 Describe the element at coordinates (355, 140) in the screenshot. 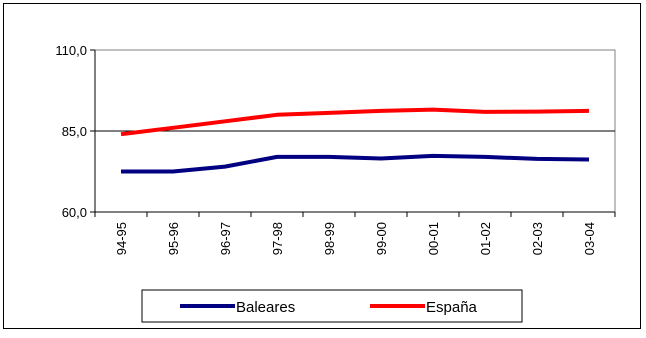

I see `series-lines` at that location.